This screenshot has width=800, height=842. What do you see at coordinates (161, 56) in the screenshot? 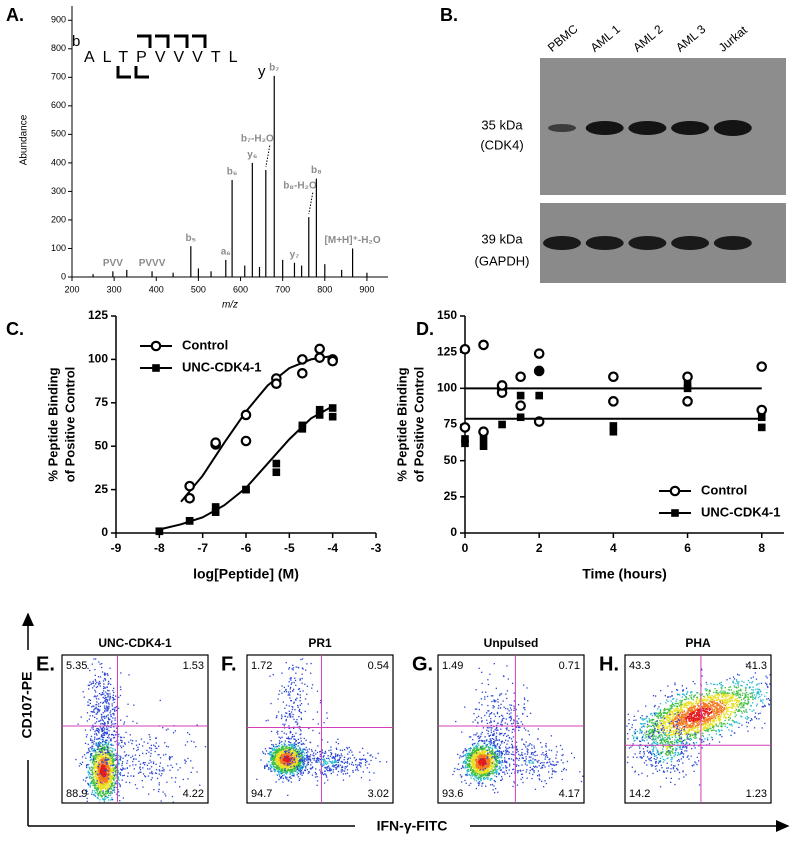
I see `fragment-brackets` at bounding box center [161, 56].